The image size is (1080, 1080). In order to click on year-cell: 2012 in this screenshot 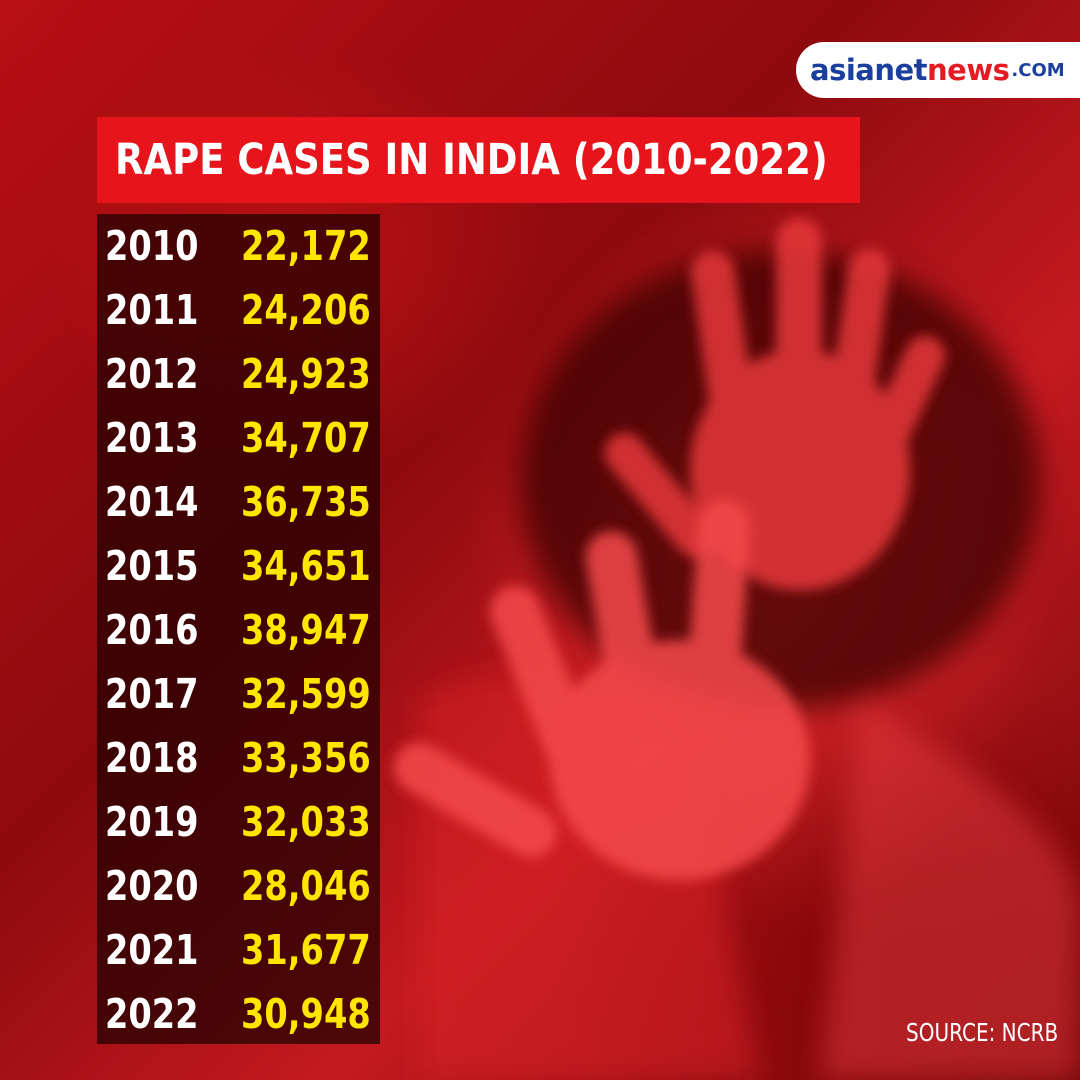, I will do `click(152, 374)`.